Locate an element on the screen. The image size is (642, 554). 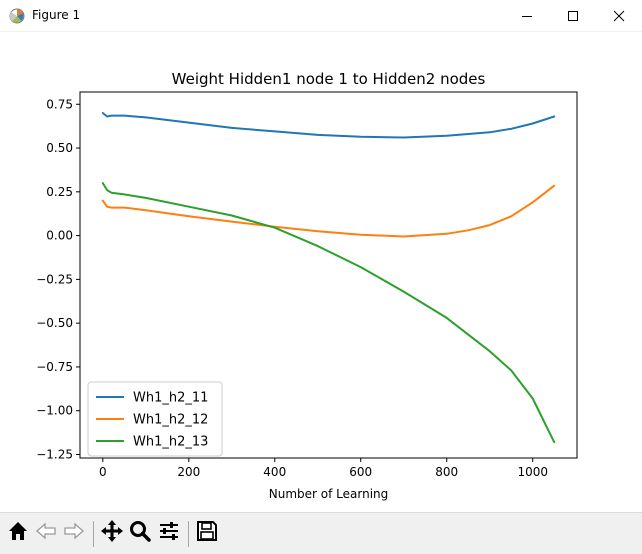
y-tick-label: 0.50 is located at coordinates (59, 148).